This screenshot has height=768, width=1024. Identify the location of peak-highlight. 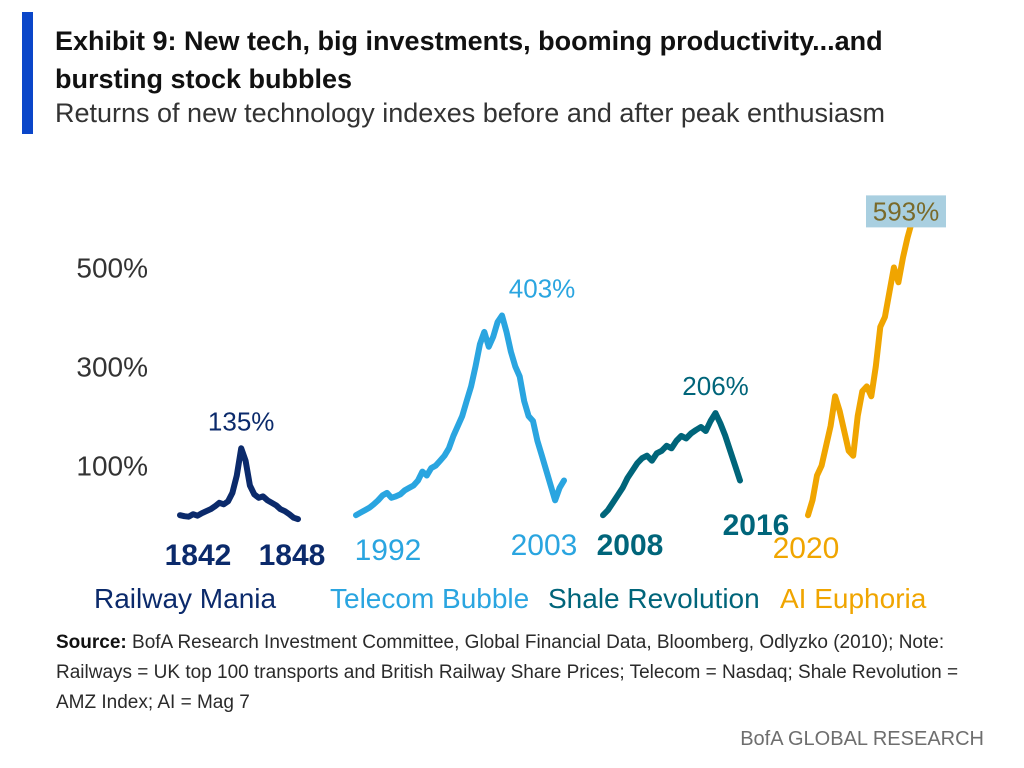
(906, 211).